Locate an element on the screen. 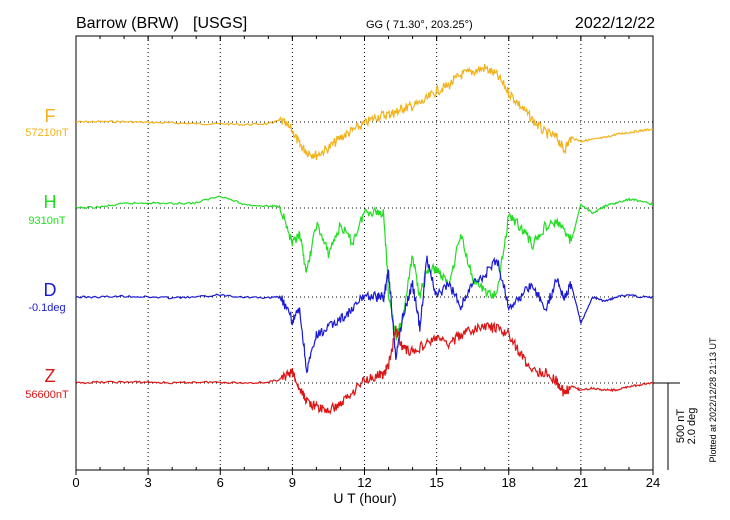  x-tick-label: 6 is located at coordinates (220, 482).